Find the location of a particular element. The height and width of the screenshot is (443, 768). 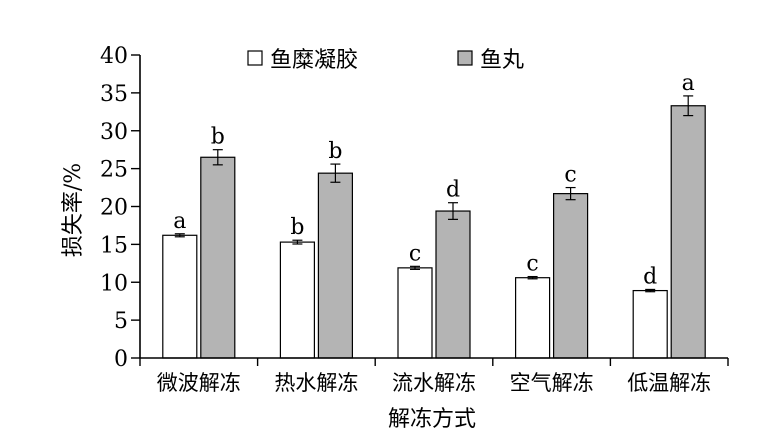

y-tick-label-7: 35 is located at coordinates (114, 94).